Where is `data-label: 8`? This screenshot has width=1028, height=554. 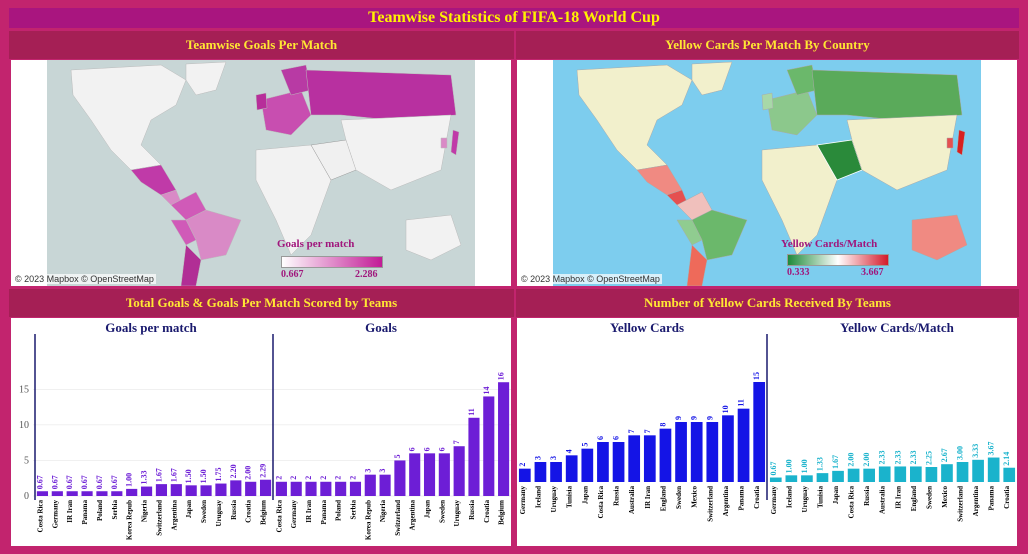 data-label: 8 is located at coordinates (662, 425).